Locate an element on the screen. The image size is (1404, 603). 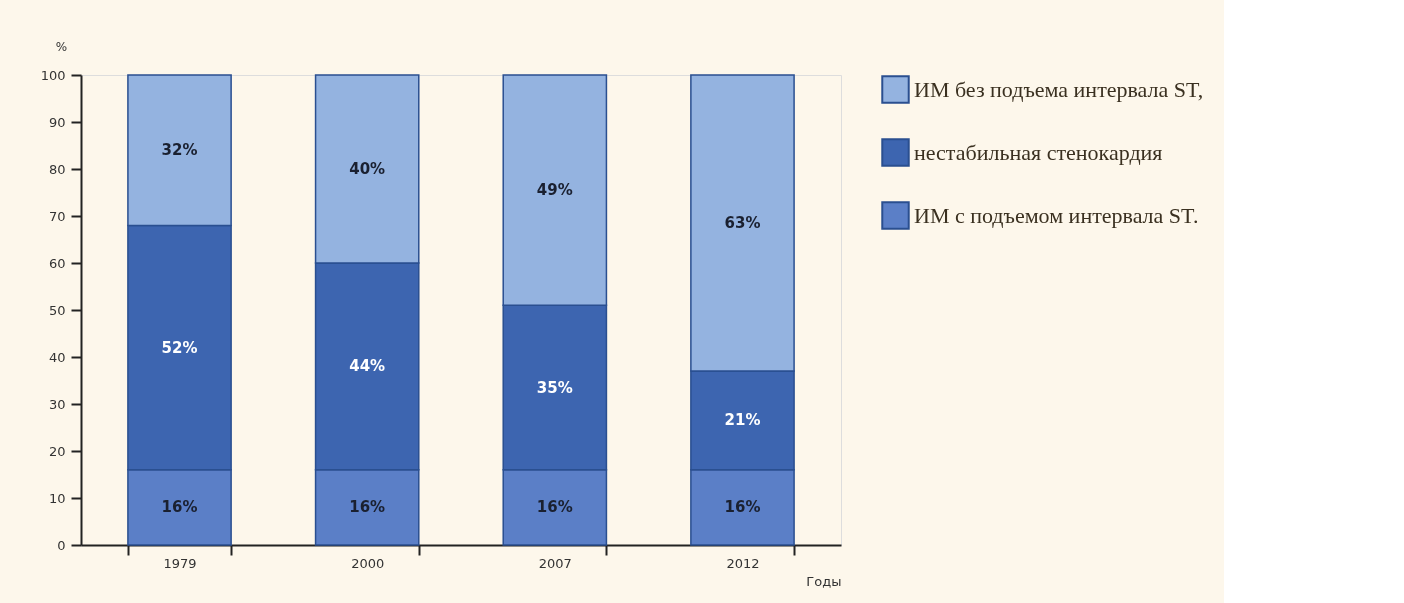
y-tick-label: 30 is located at coordinates (57, 404).